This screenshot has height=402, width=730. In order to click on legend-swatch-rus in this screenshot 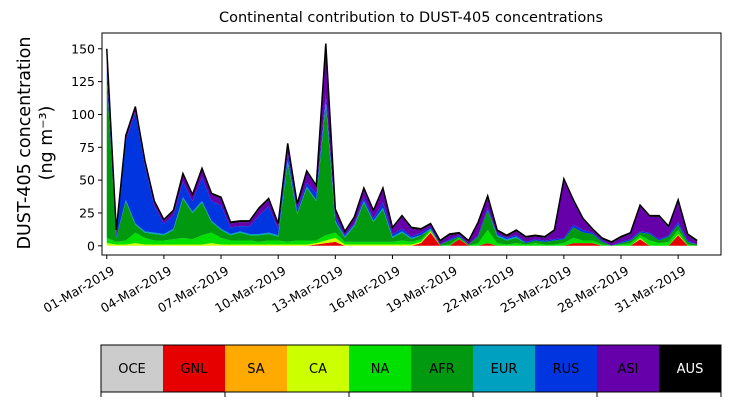, I will do `click(566, 368)`.